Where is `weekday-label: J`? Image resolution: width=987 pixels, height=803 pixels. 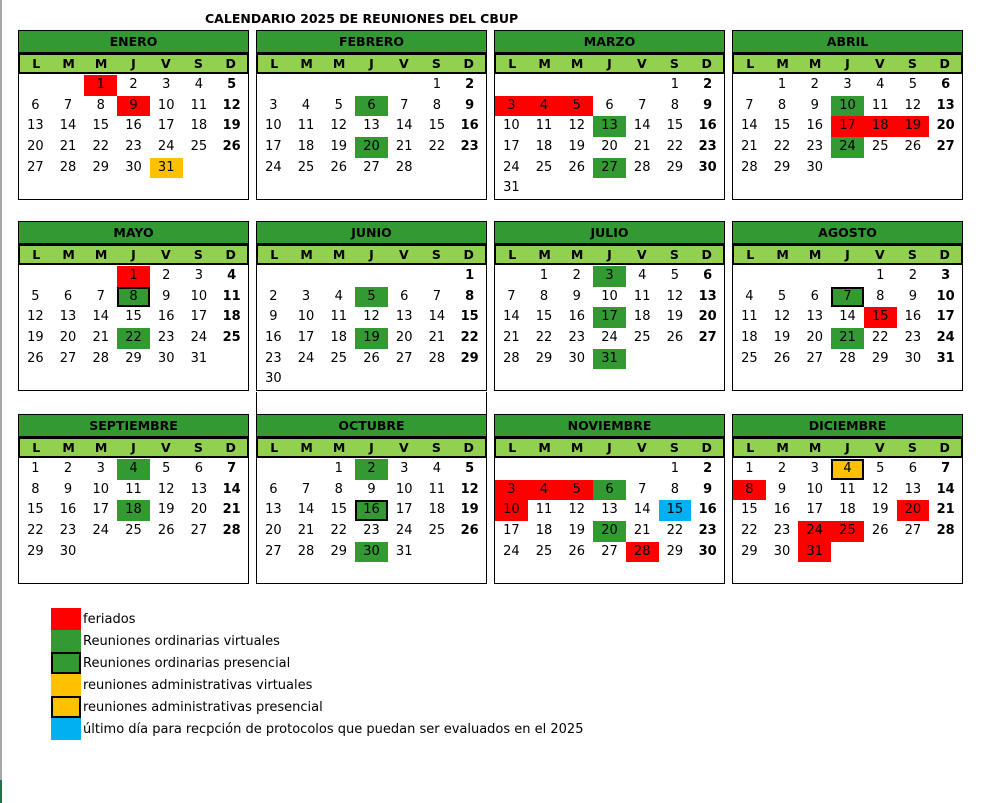 weekday-label: J is located at coordinates (371, 447).